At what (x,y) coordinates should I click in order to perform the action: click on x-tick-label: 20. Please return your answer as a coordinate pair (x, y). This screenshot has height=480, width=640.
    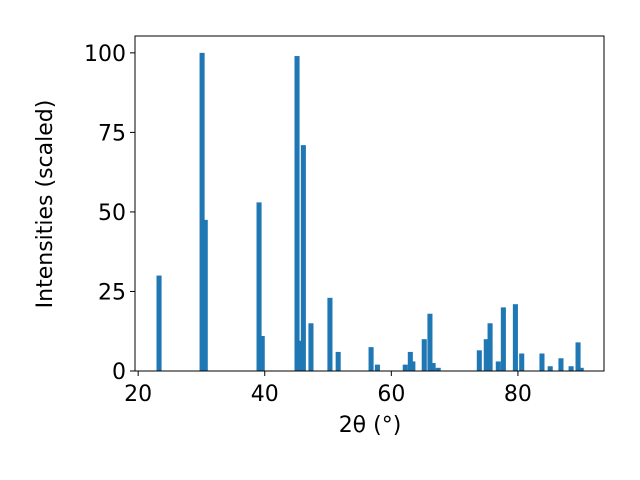
    Looking at the image, I should click on (138, 394).